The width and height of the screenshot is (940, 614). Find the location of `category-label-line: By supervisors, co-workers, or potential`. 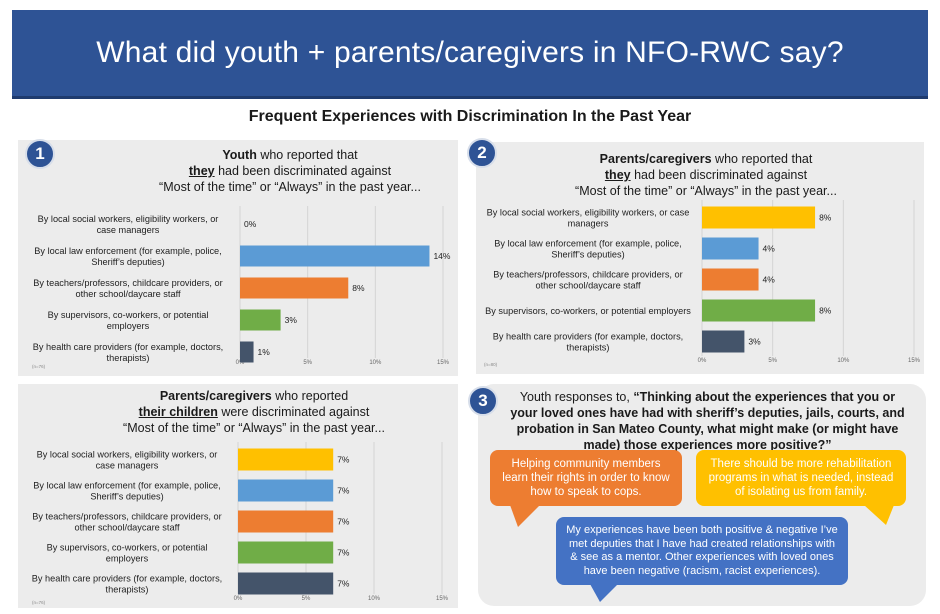

category-label-line: By supervisors, co-workers, or potential is located at coordinates (127, 548).